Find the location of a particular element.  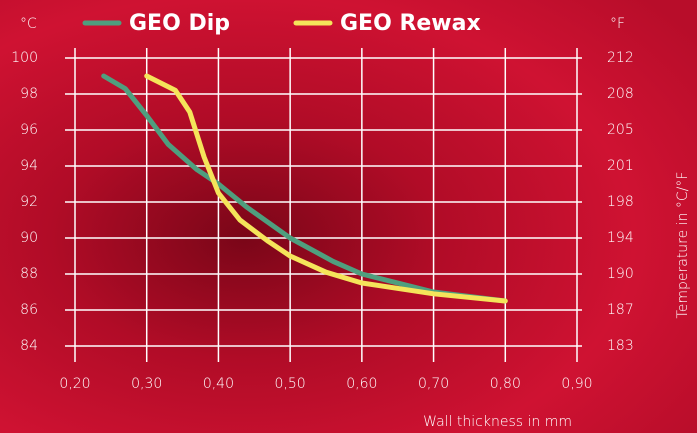

y2-tick-label: 183 is located at coordinates (620, 346).